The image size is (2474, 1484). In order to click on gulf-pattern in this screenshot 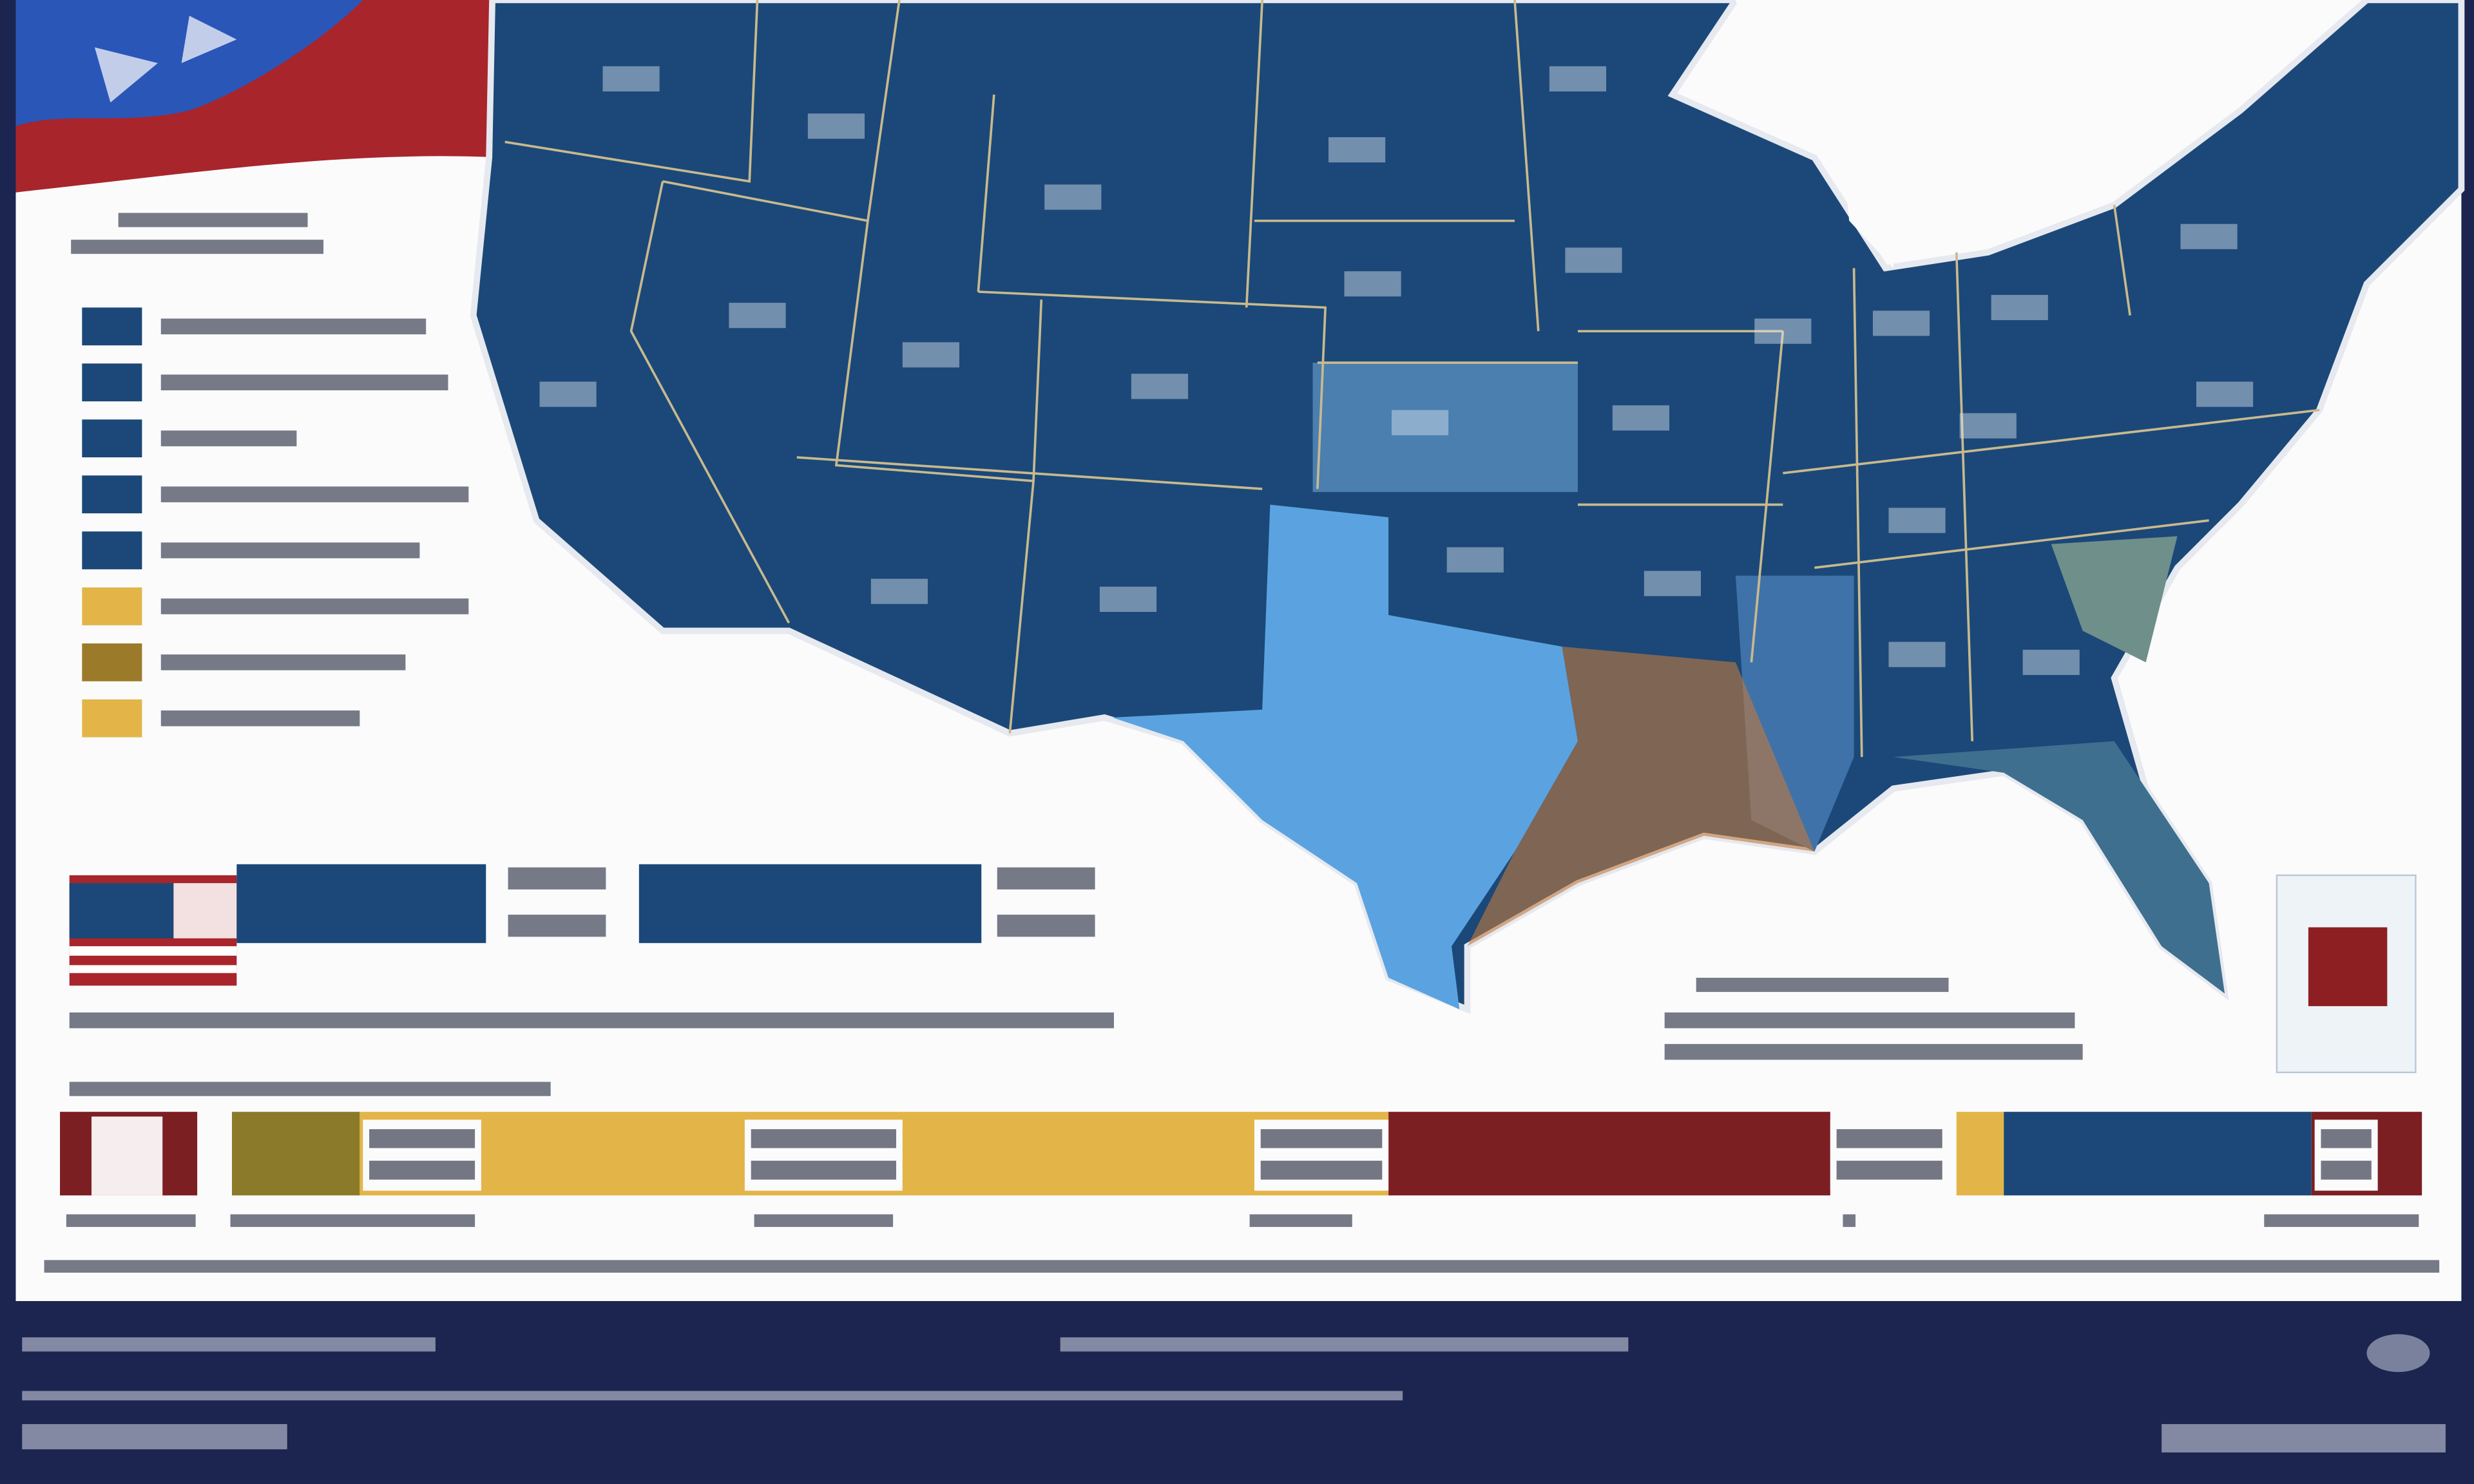, I will do `click(1641, 796)`.